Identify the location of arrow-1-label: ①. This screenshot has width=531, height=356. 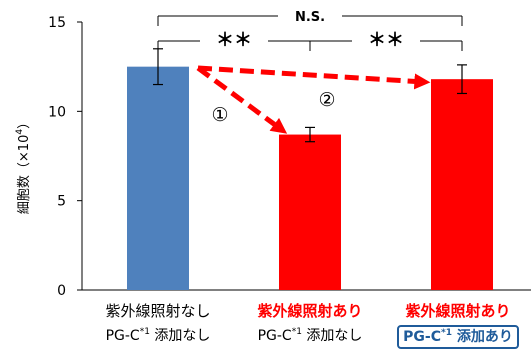
(219, 115).